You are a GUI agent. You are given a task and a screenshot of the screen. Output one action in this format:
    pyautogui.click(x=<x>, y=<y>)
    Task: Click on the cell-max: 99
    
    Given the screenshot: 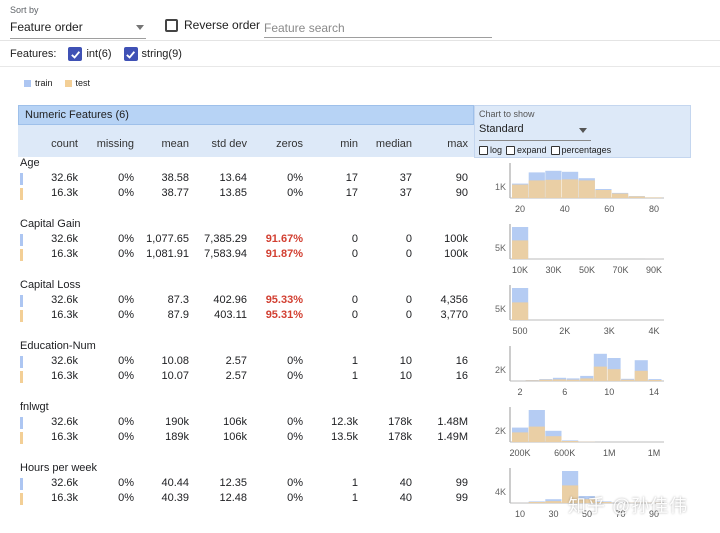 What is the action you would take?
    pyautogui.click(x=461, y=498)
    